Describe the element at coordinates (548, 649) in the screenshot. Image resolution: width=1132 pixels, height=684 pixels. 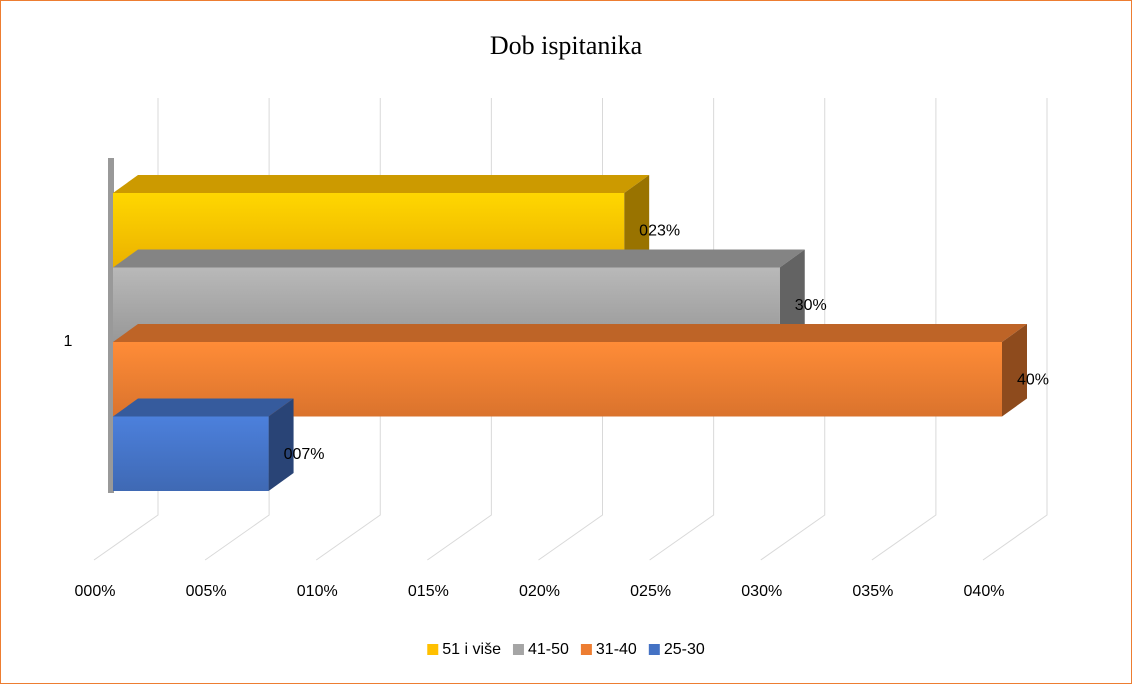
I see `legend-label: 41-50` at that location.